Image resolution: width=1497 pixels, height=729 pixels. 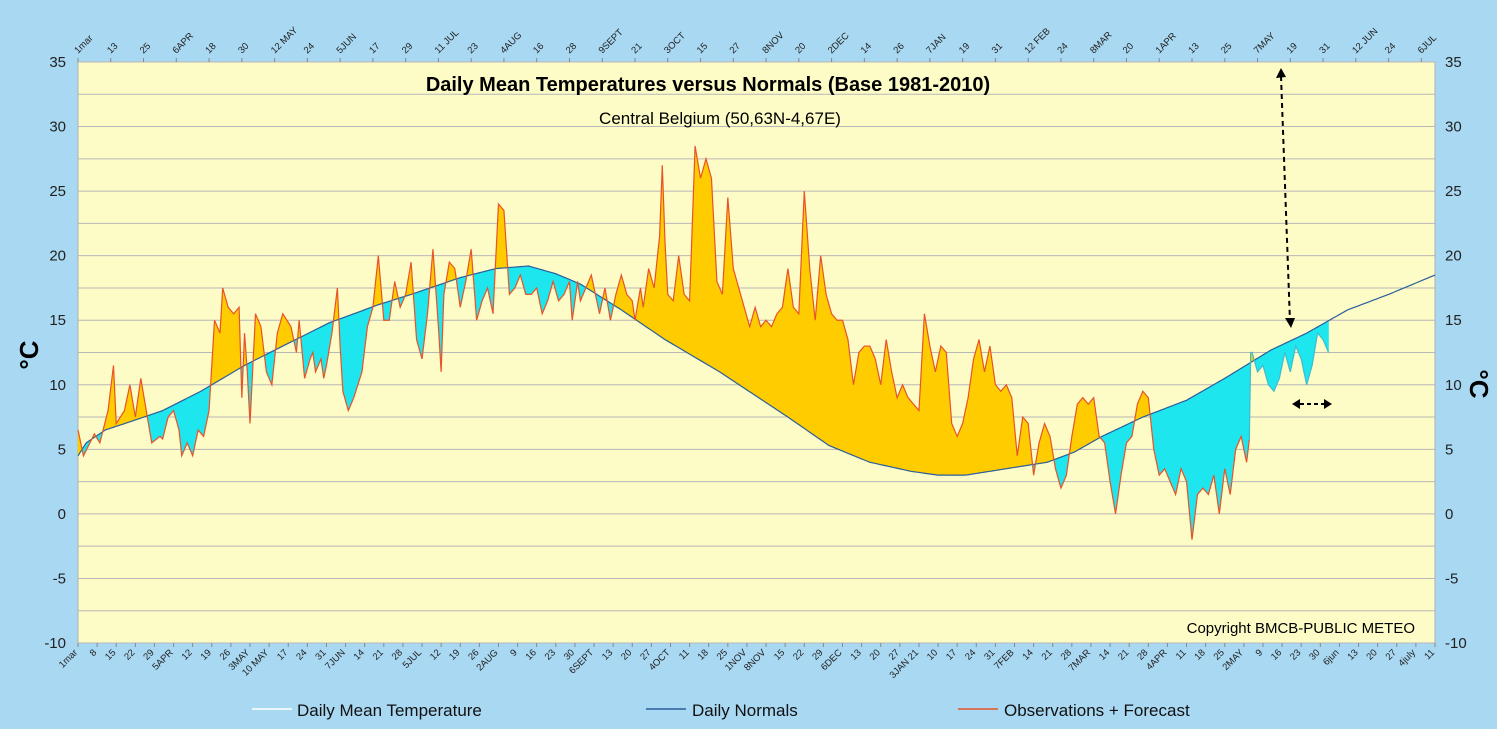 I want to click on chart-subtitle: Central Belgium (50,63N-4,67E), so click(x=720, y=118).